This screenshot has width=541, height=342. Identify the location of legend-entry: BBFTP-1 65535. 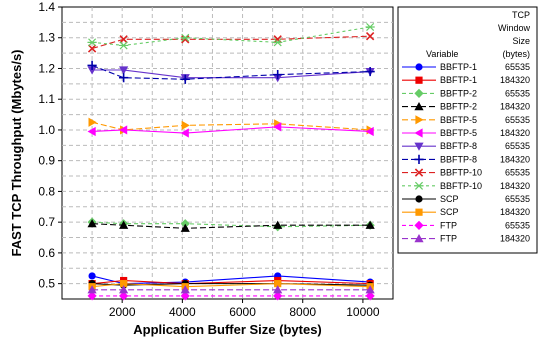
(466, 67).